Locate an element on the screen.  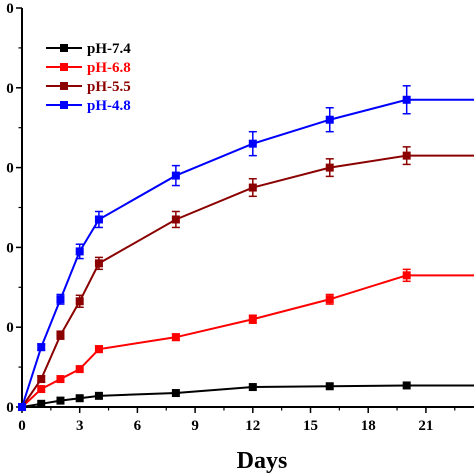
legend-label: pH-7.4 is located at coordinates (109, 49).